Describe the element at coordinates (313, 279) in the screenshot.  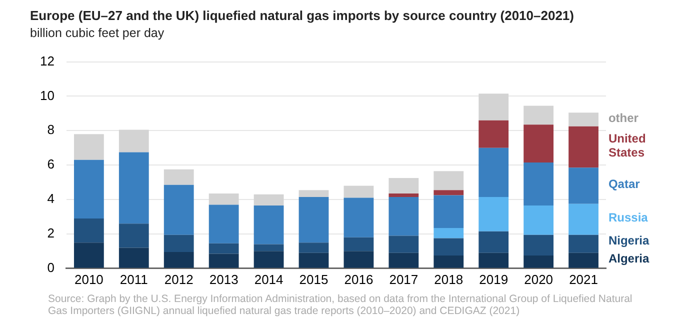
I see `x-tick-label: 2015` at that location.